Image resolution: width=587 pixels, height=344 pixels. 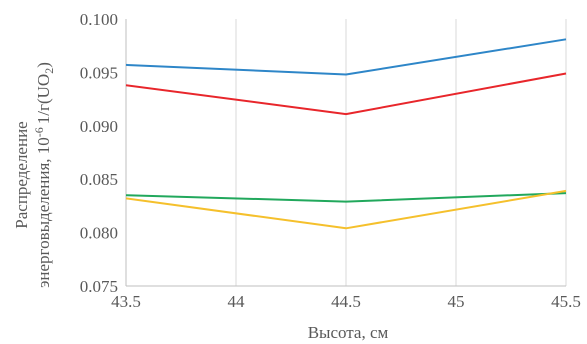 What do you see at coordinates (348, 332) in the screenshot?
I see `x-axis-title: Высота, см` at bounding box center [348, 332].